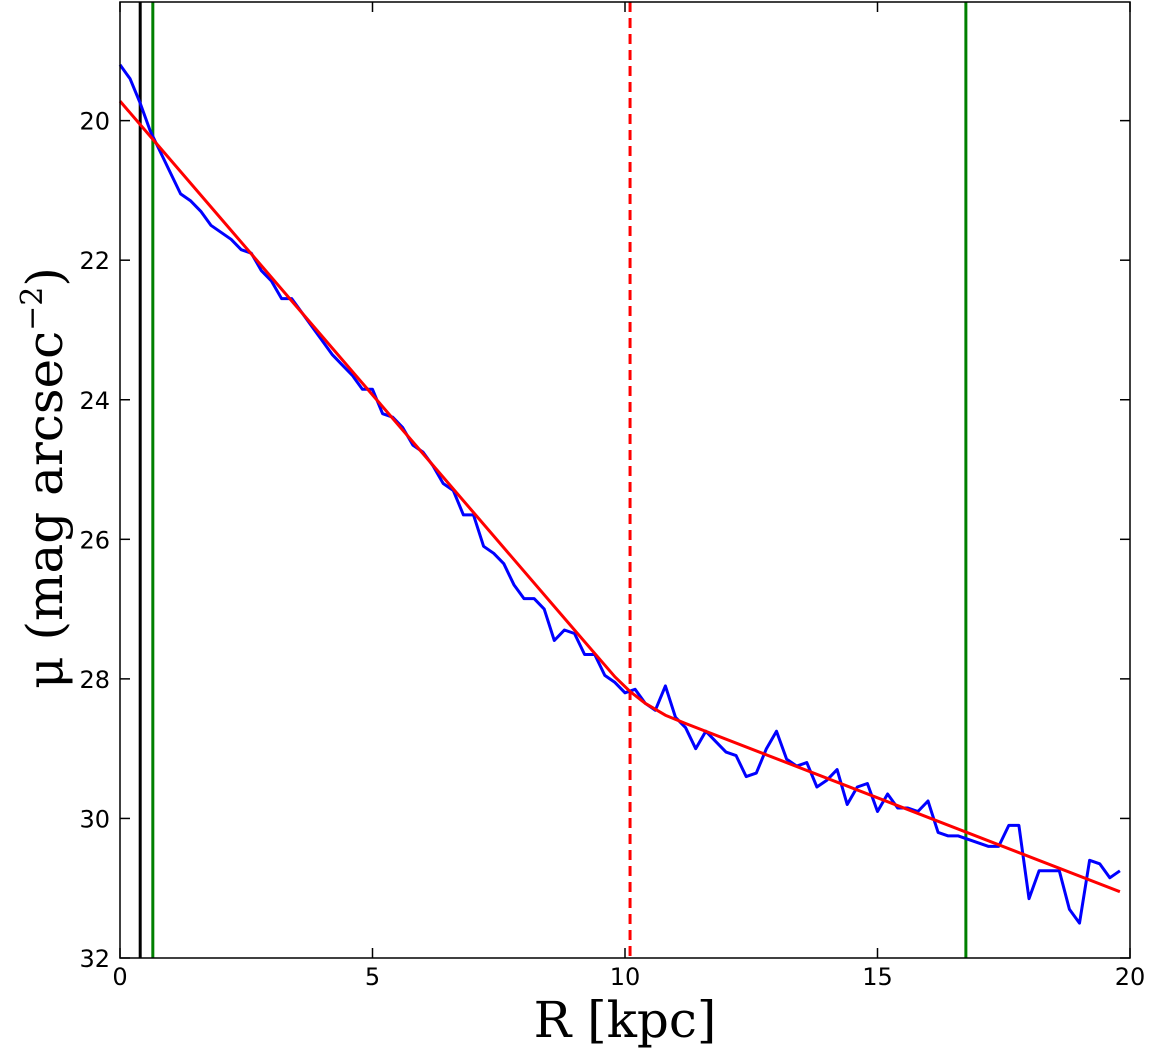  I want to click on y-axis-label-main: μ (mag arcsec, so click(45, 510).